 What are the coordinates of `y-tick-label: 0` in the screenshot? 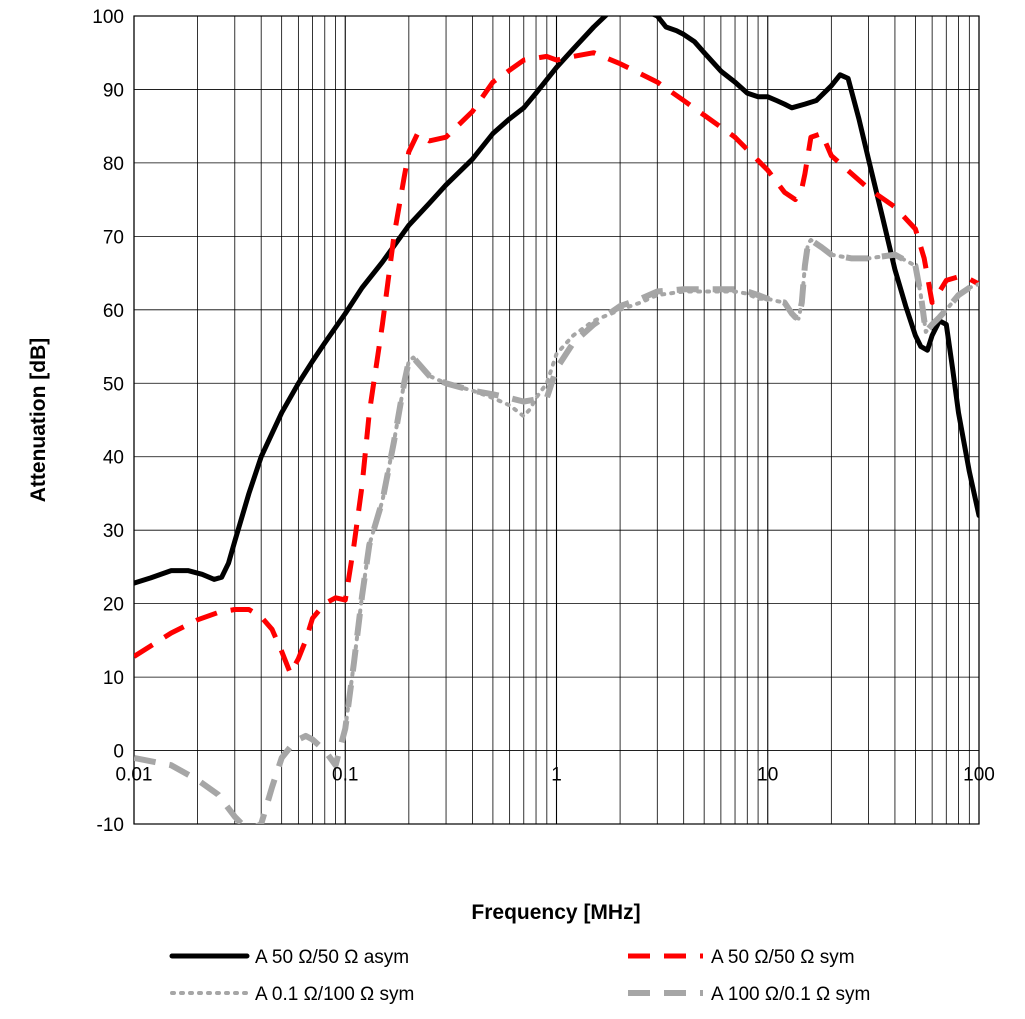 It's located at (118, 752).